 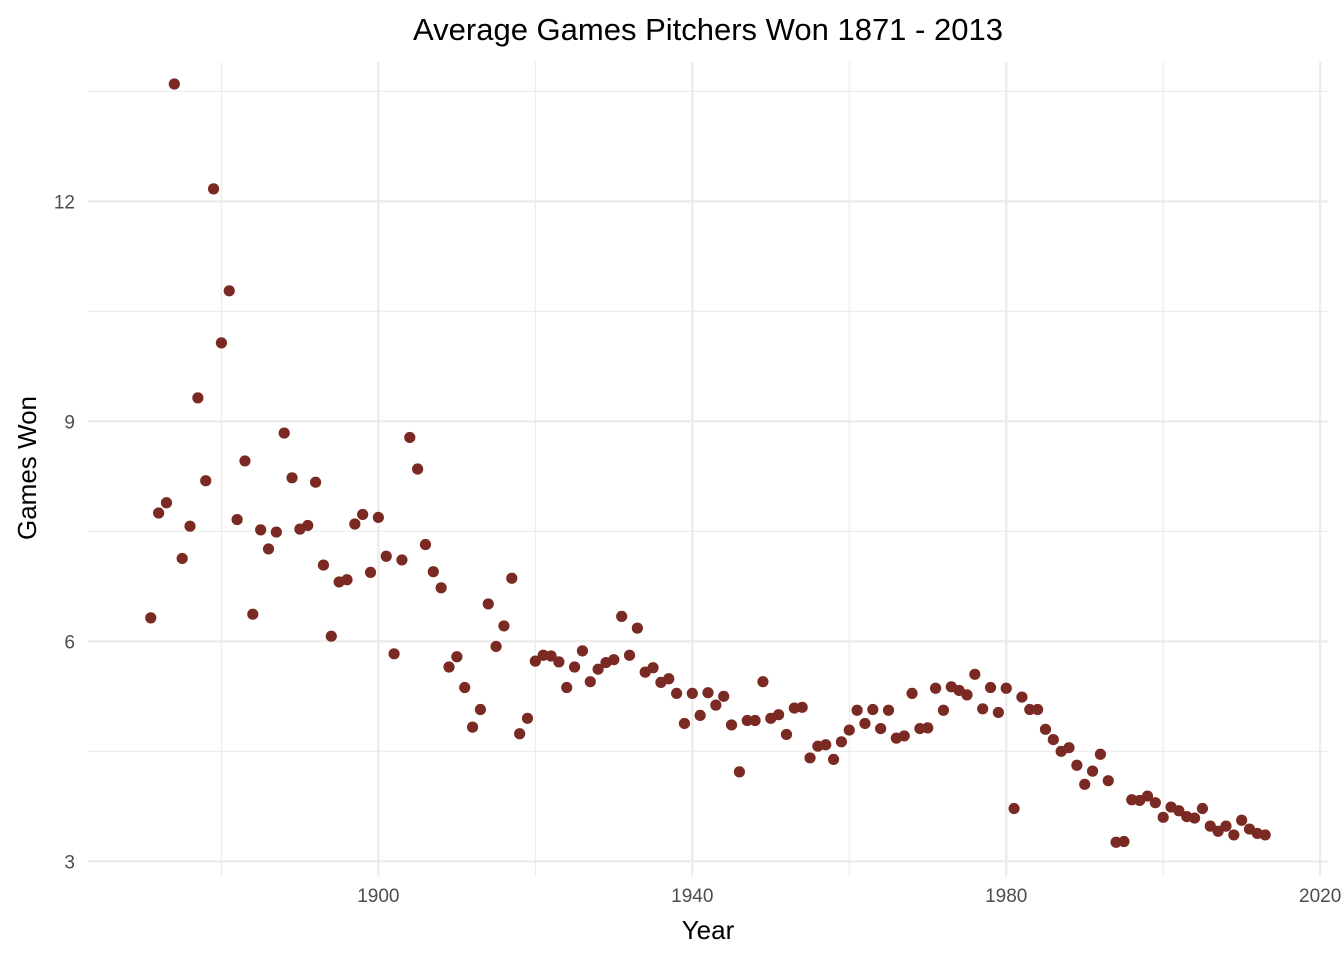 I want to click on y-tick-label: 9, so click(x=69, y=422).